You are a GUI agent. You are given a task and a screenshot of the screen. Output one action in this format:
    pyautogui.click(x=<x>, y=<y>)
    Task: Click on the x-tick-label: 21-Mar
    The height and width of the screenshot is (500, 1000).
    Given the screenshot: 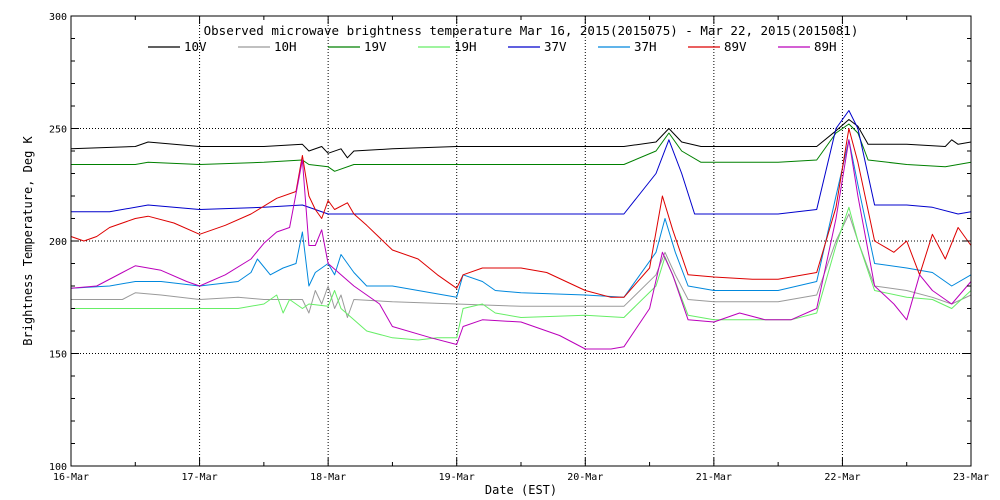 What is the action you would take?
    pyautogui.click(x=714, y=477)
    